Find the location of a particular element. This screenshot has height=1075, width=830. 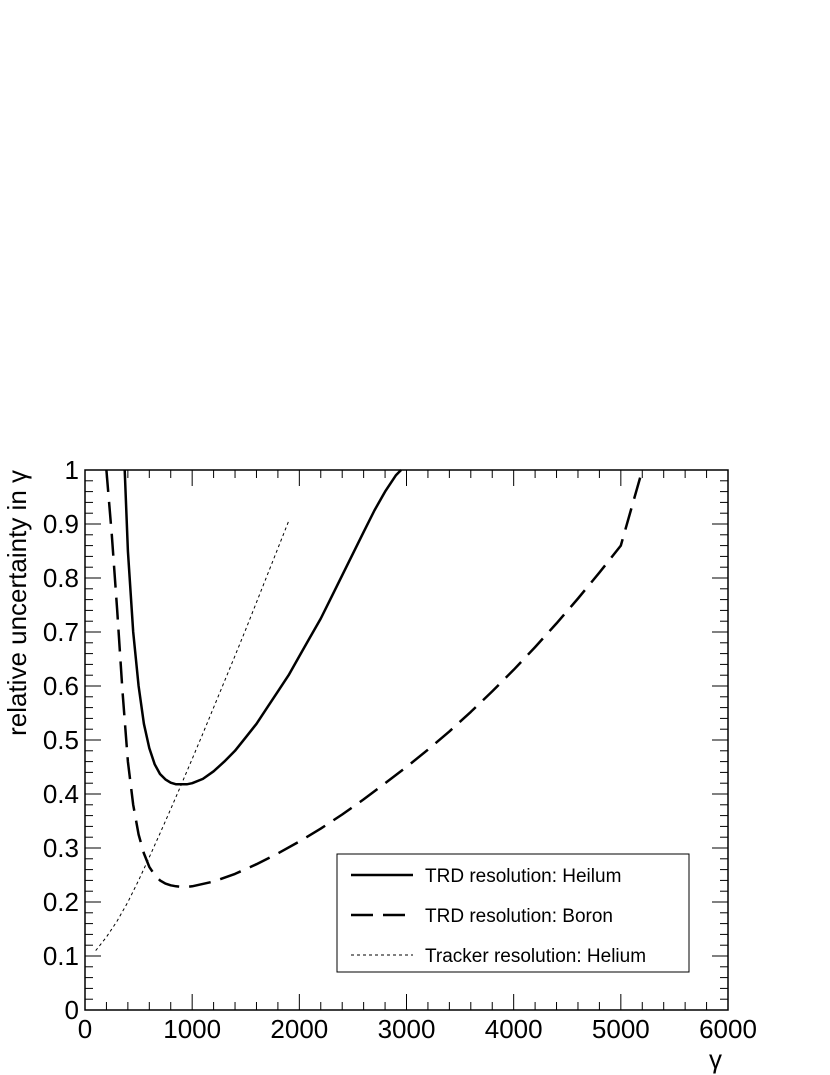

y-tick-label: 0.7 is located at coordinates (61, 632).